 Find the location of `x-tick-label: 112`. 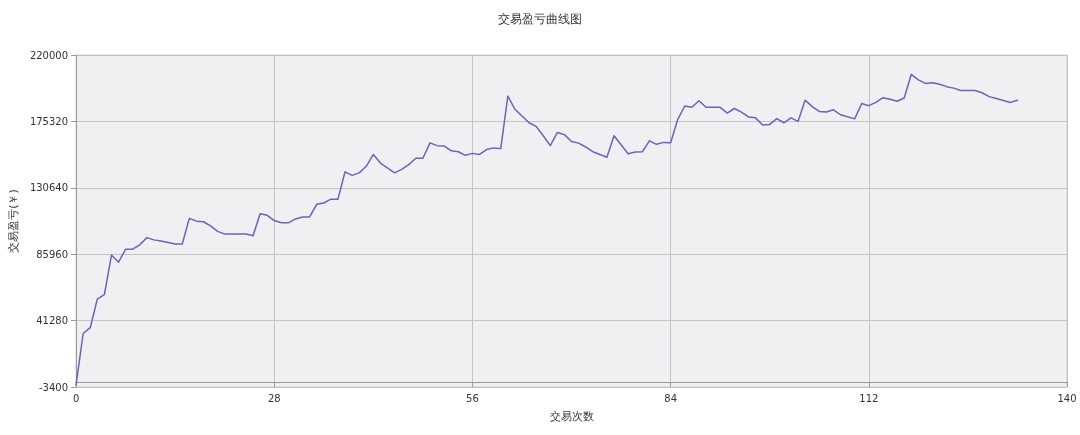

x-tick-label: 112 is located at coordinates (869, 398).